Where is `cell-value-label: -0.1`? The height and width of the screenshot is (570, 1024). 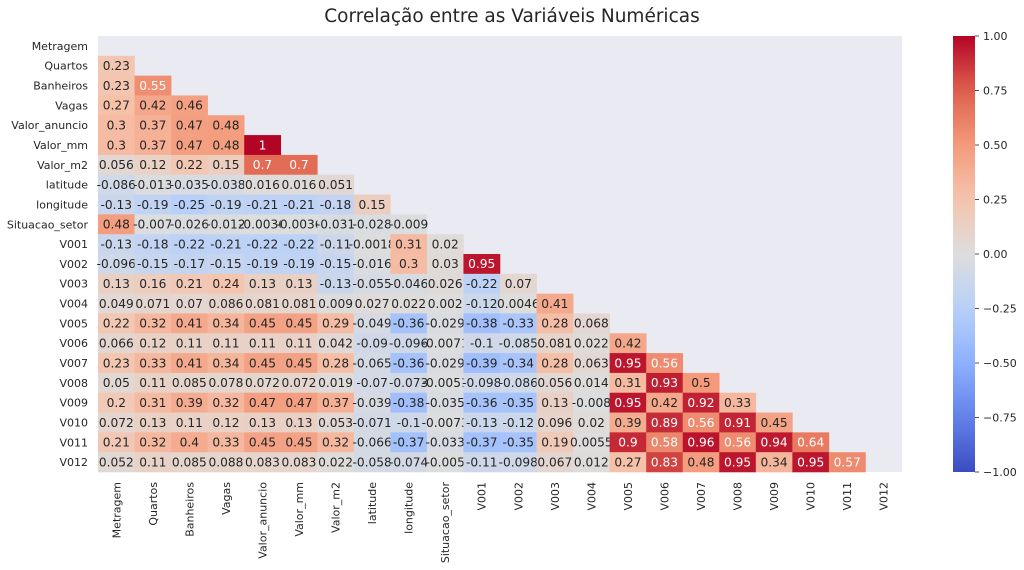
cell-value-label: -0.1 is located at coordinates (482, 343).